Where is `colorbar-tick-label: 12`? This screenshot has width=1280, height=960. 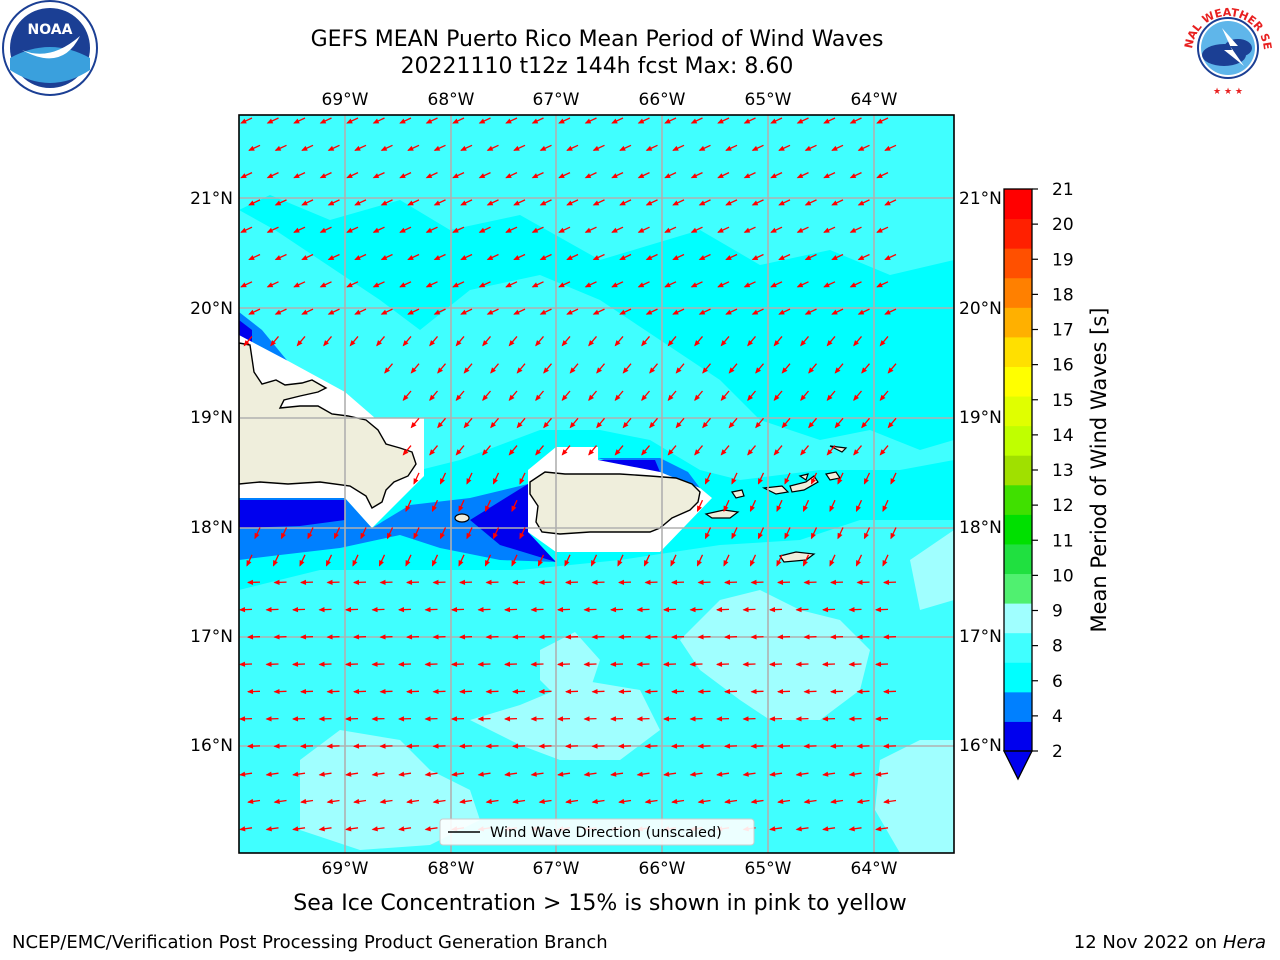 colorbar-tick-label: 12 is located at coordinates (1063, 506).